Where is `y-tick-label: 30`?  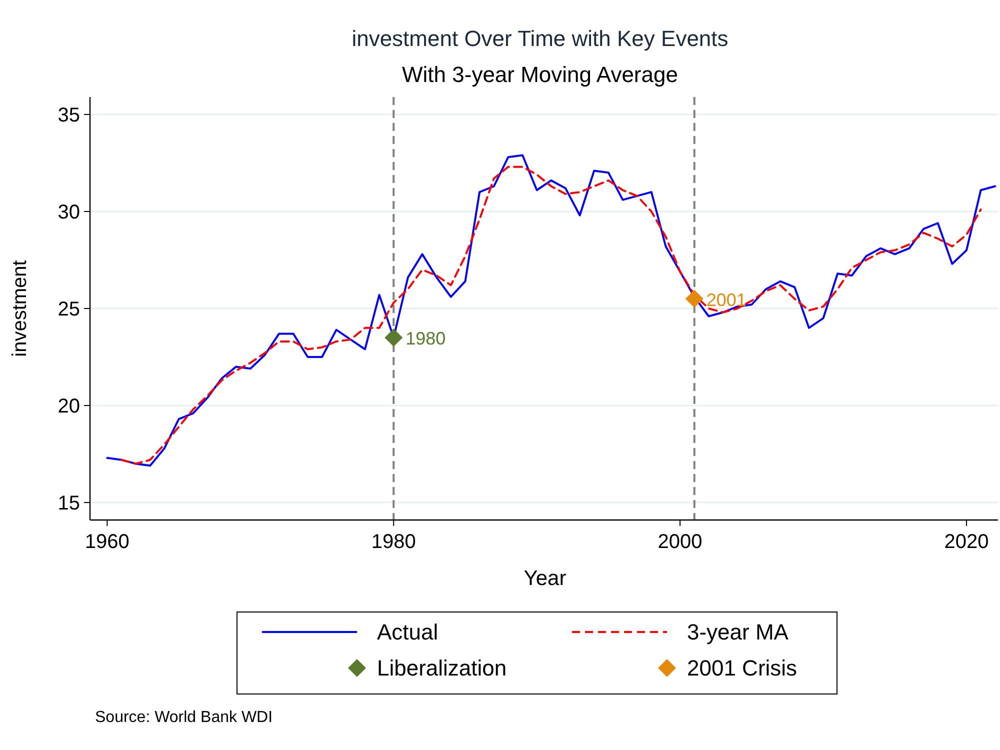
y-tick-label: 30 is located at coordinates (69, 212).